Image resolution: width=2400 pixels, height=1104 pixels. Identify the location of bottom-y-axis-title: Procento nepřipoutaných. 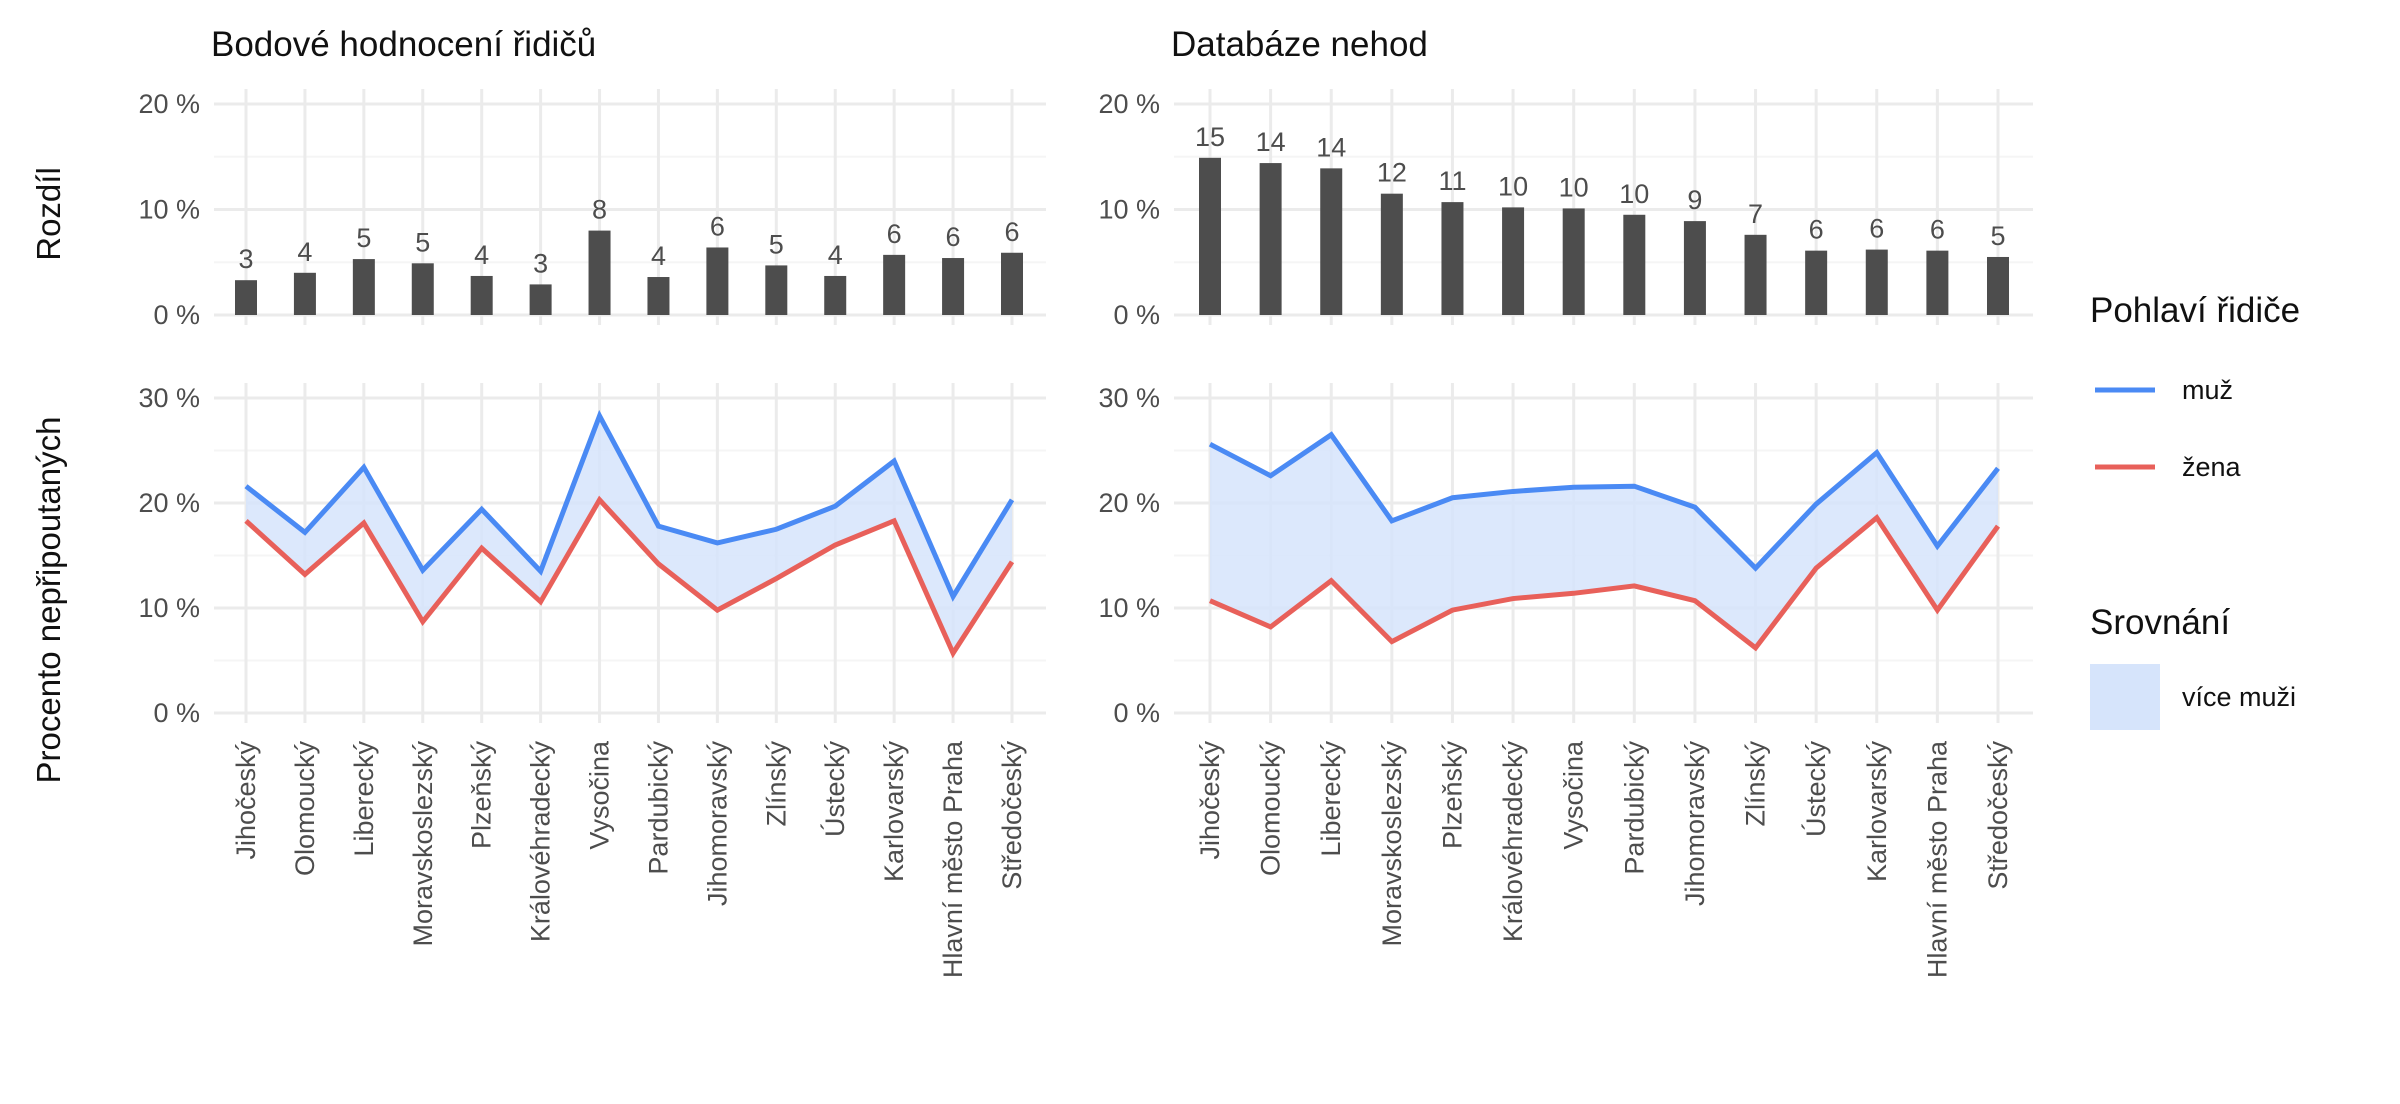
(48, 600).